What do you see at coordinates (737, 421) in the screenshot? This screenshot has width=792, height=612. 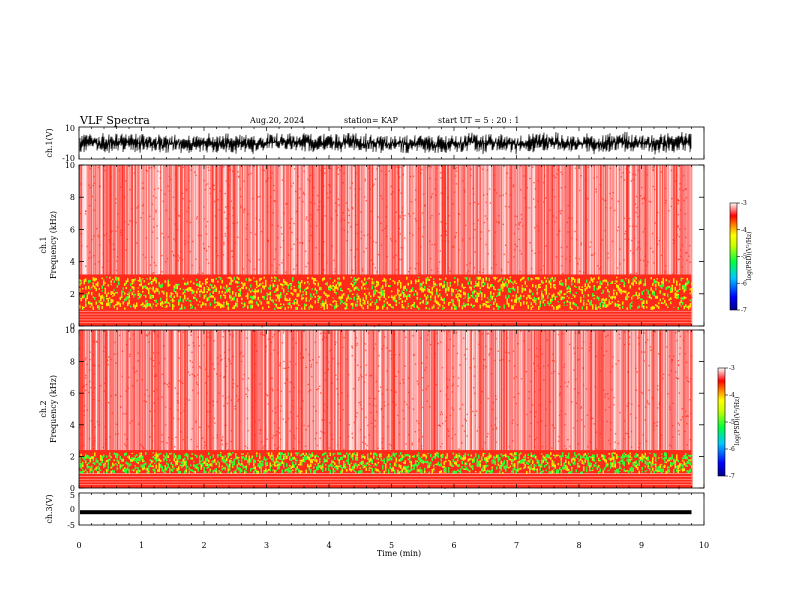 I see `ch2-colorbar-label: log(PSD)(V²/Hz)` at bounding box center [737, 421].